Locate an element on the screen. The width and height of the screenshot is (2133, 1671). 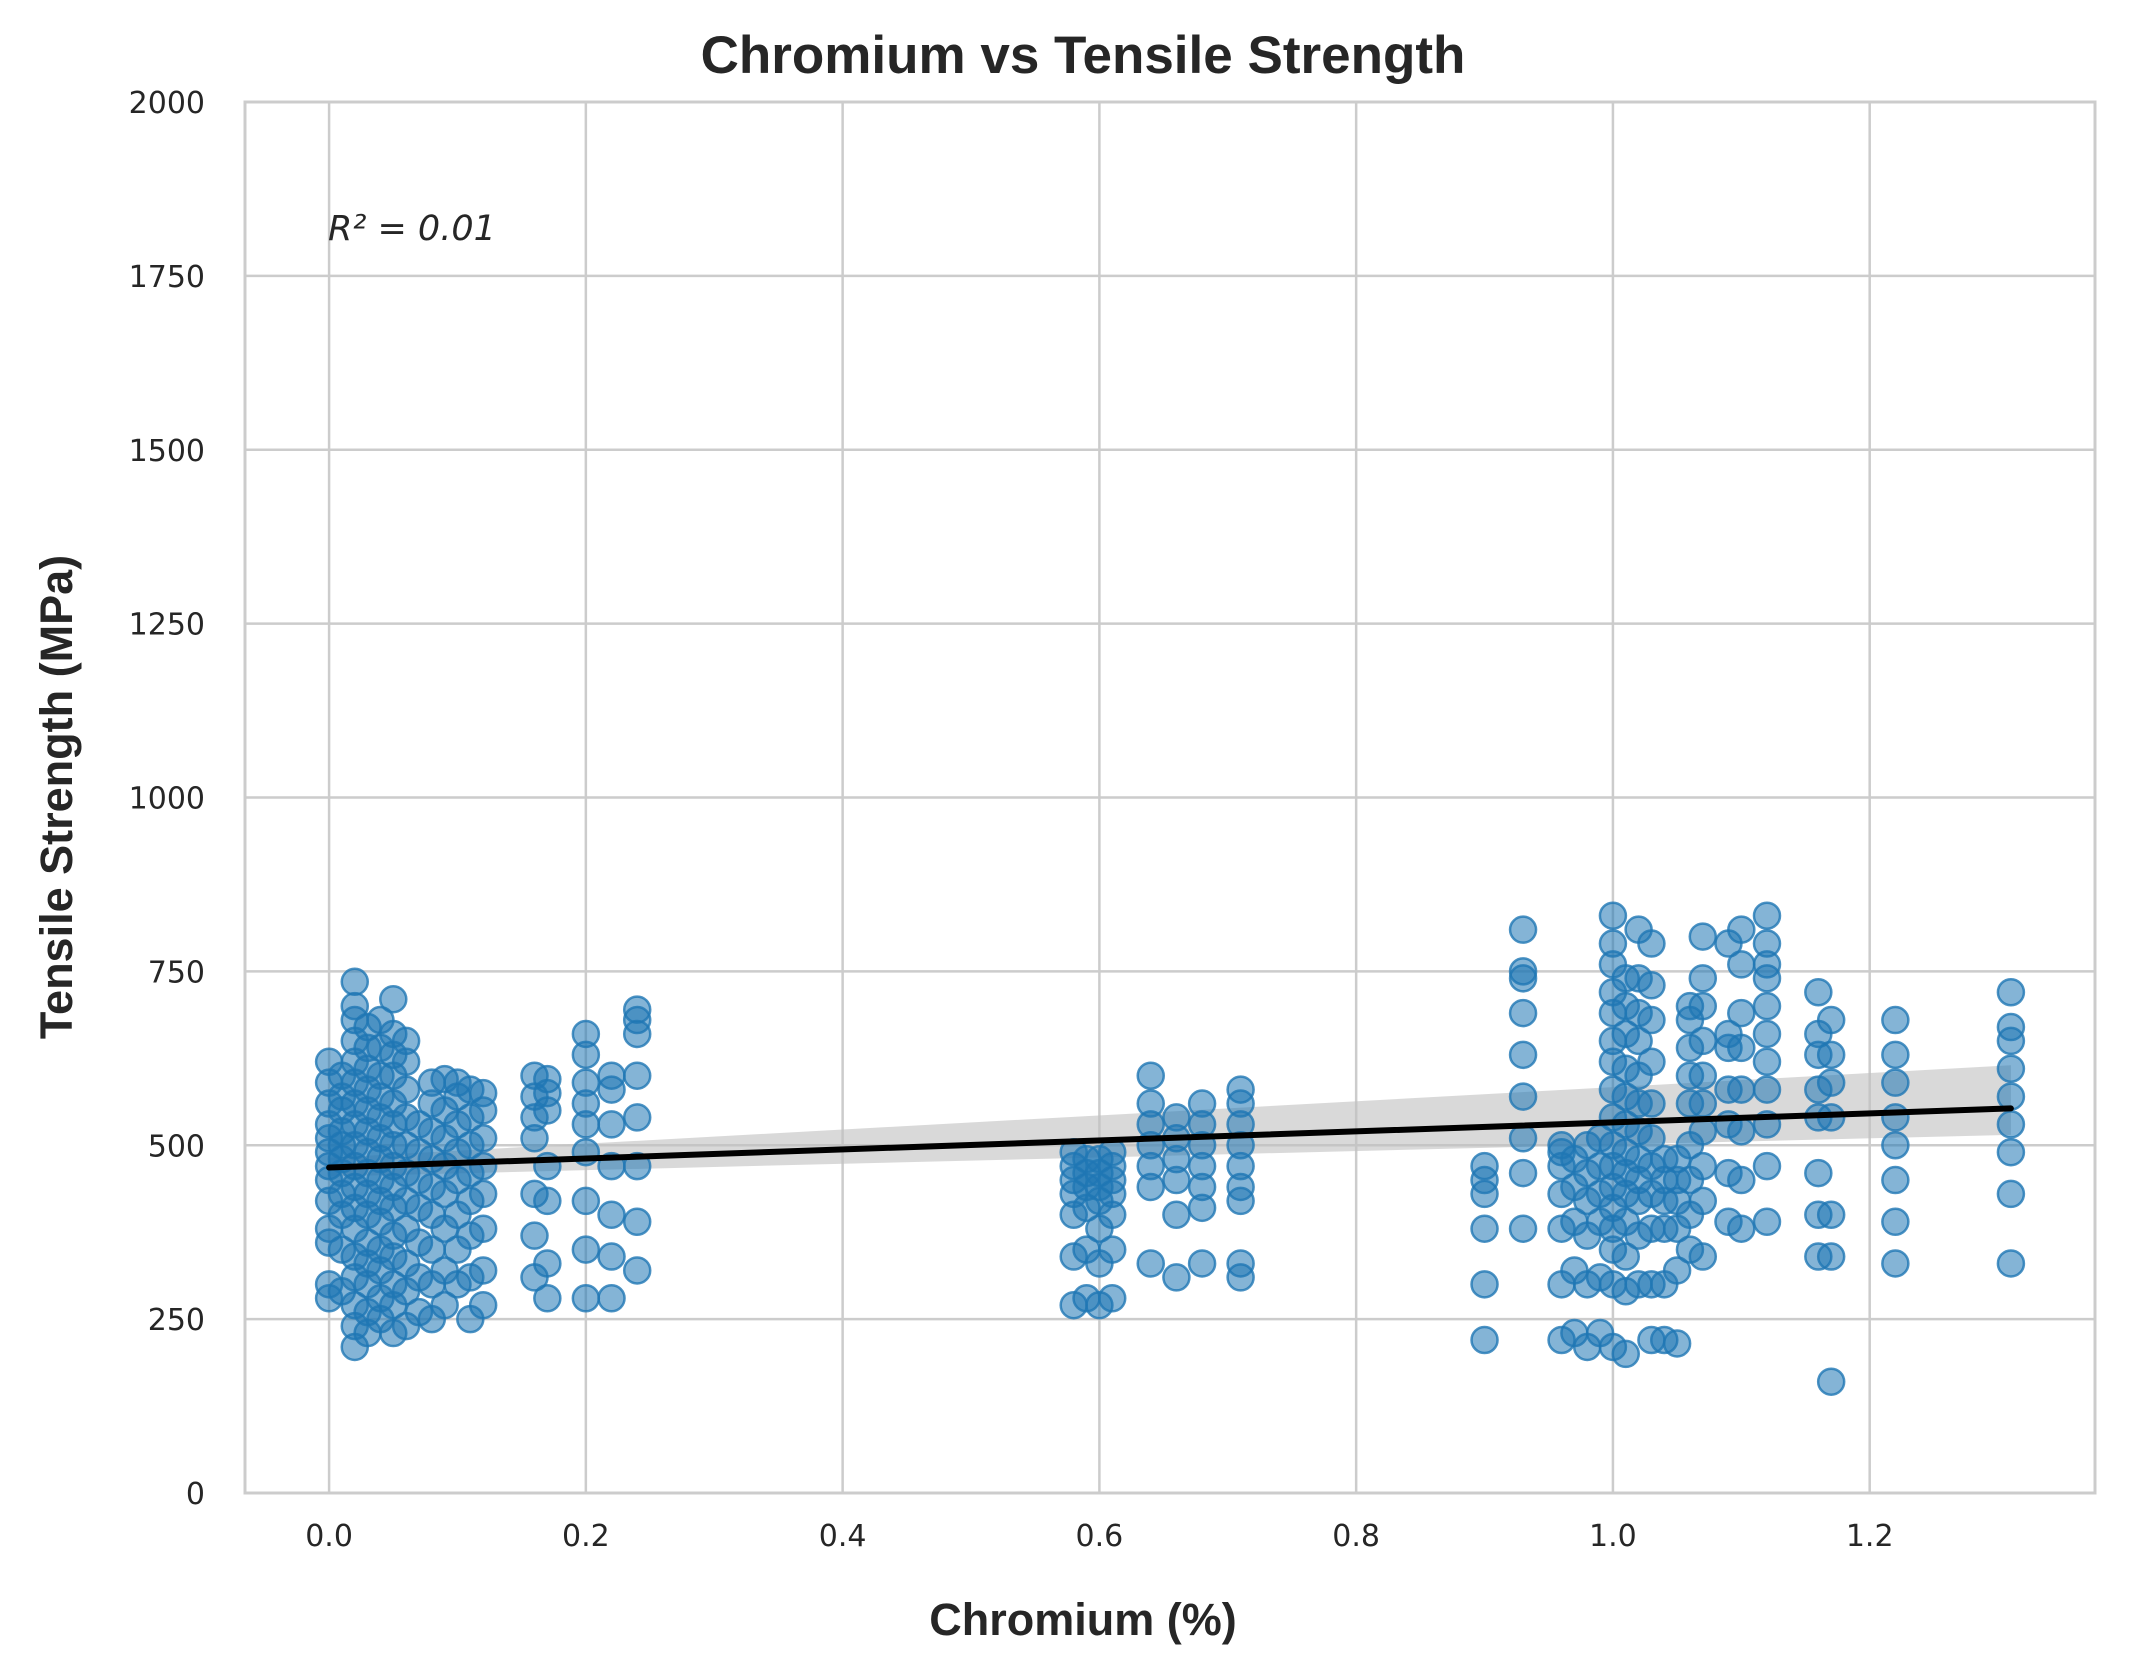
x-tick-label: 0.6 is located at coordinates (1100, 1536).